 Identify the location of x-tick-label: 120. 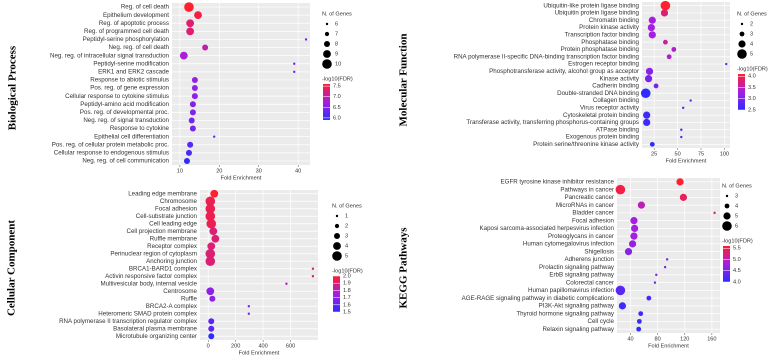
(684, 339).